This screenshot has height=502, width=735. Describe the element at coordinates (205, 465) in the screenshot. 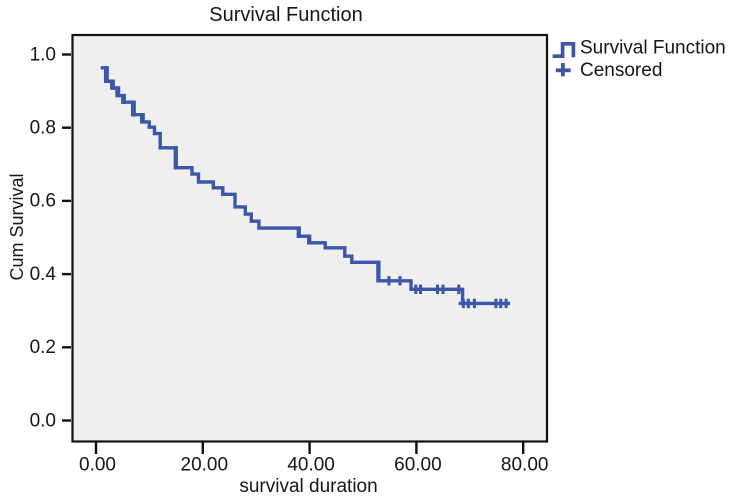

I see `svg-text: 20.00` at that location.